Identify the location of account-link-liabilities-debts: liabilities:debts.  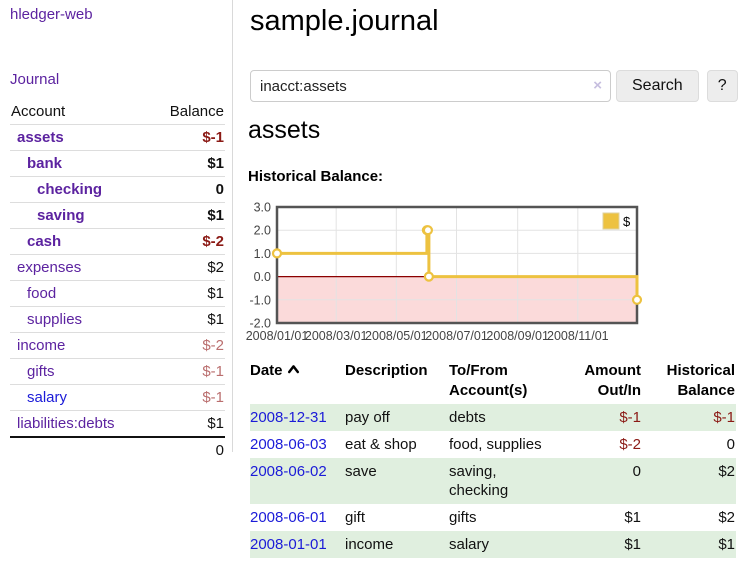
(66, 423).